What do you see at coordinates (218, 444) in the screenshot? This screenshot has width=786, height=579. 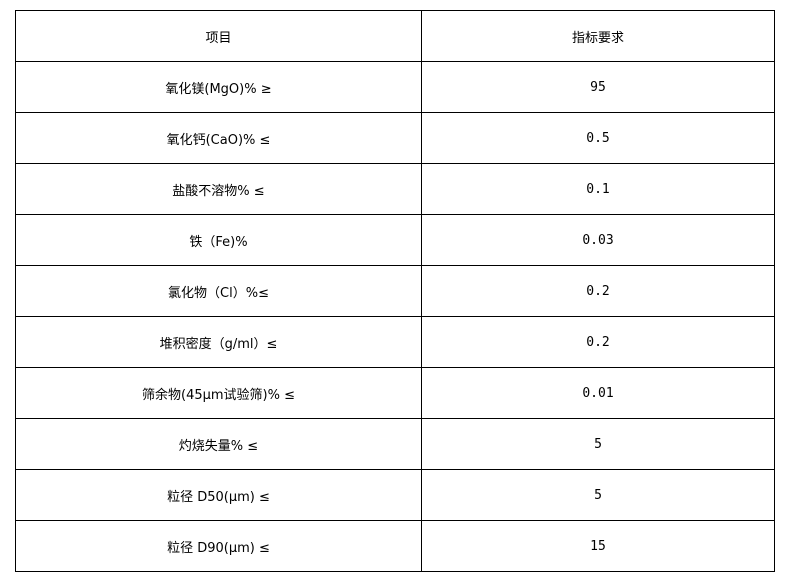 I see `item-cell: 灼烧失量% ≤` at bounding box center [218, 444].